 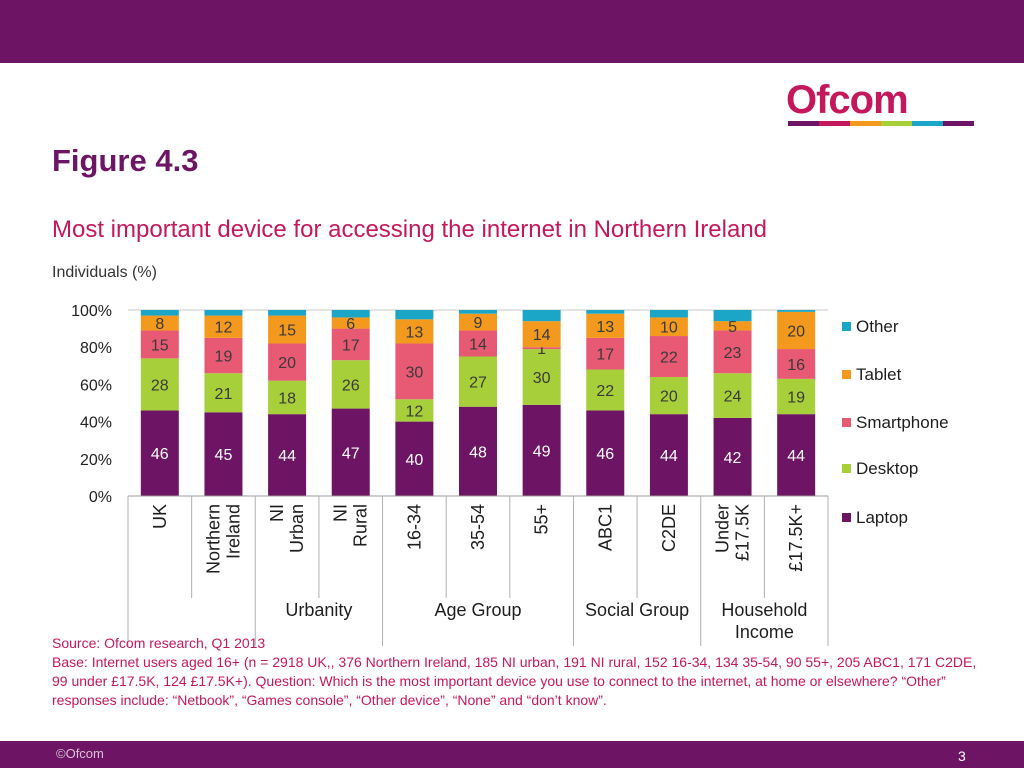 I want to click on data-label: 47, so click(x=351, y=453).